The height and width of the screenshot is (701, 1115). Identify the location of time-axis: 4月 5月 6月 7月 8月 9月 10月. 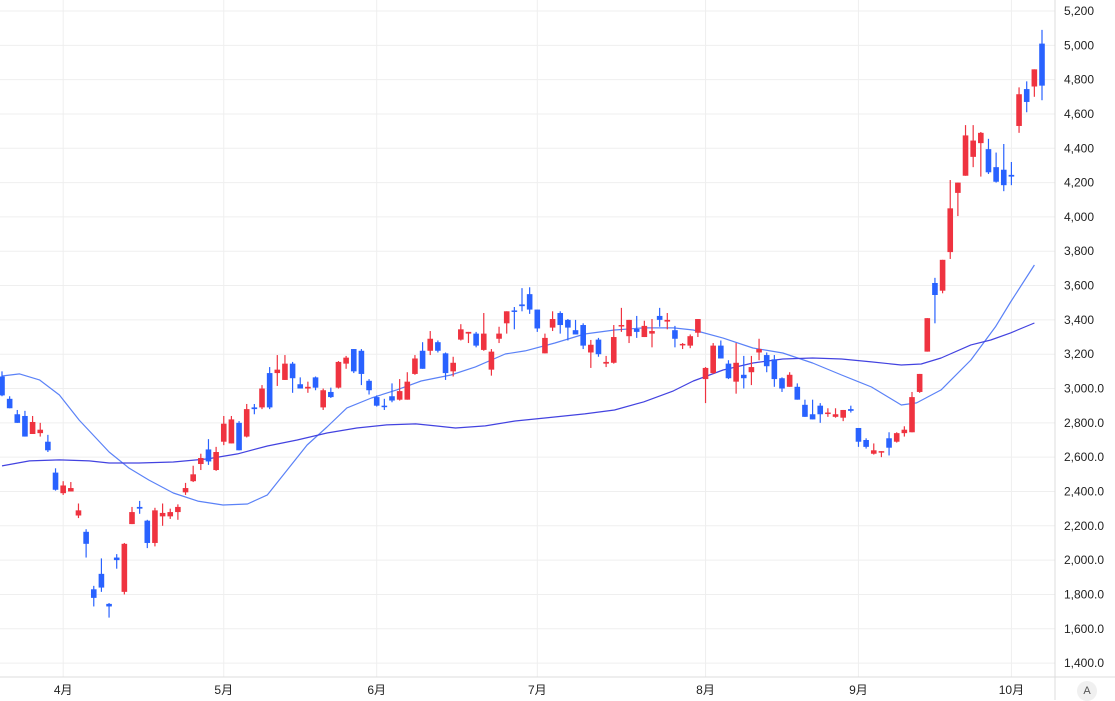
(539, 690).